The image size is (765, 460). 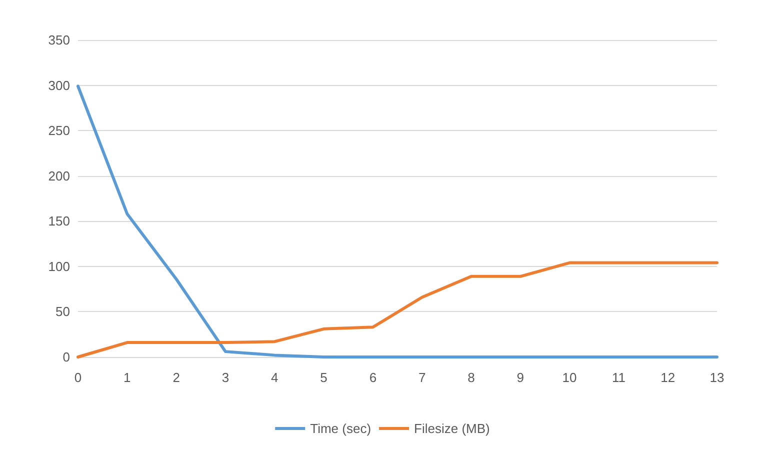 What do you see at coordinates (471, 377) in the screenshot?
I see `x-tick-label: 8` at bounding box center [471, 377].